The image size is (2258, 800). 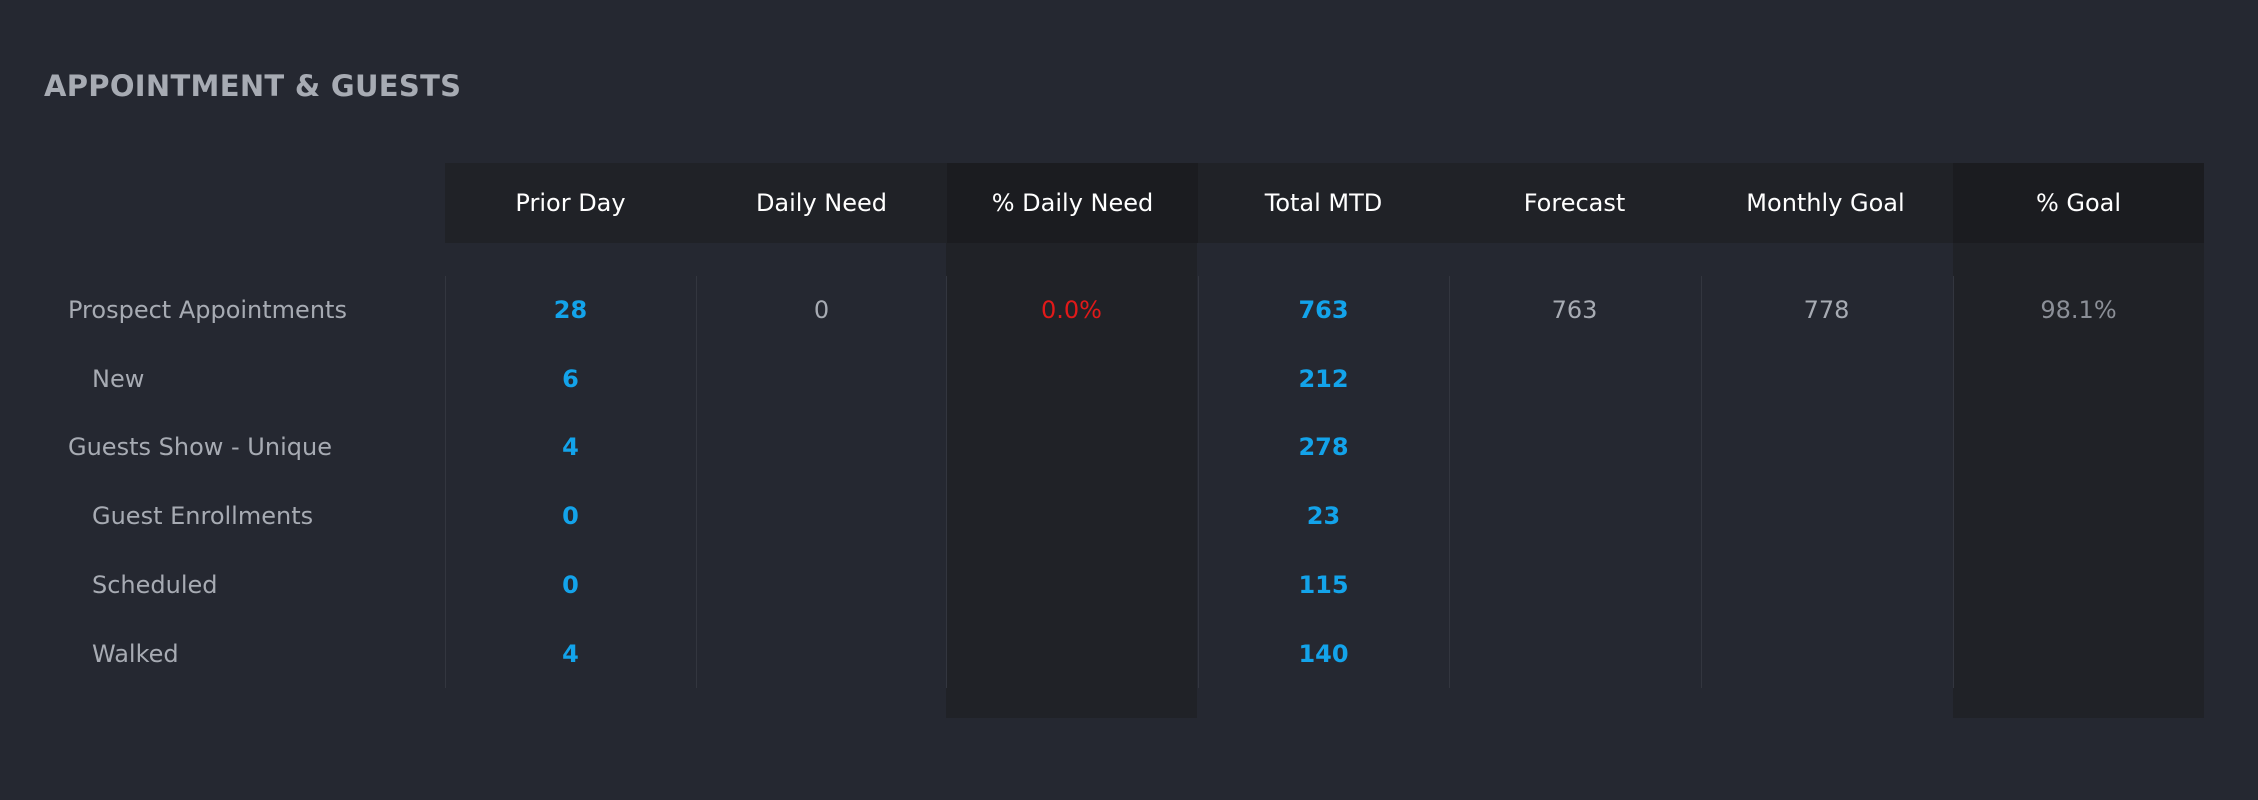 I want to click on total-mtd-value: 115, so click(x=1323, y=584).